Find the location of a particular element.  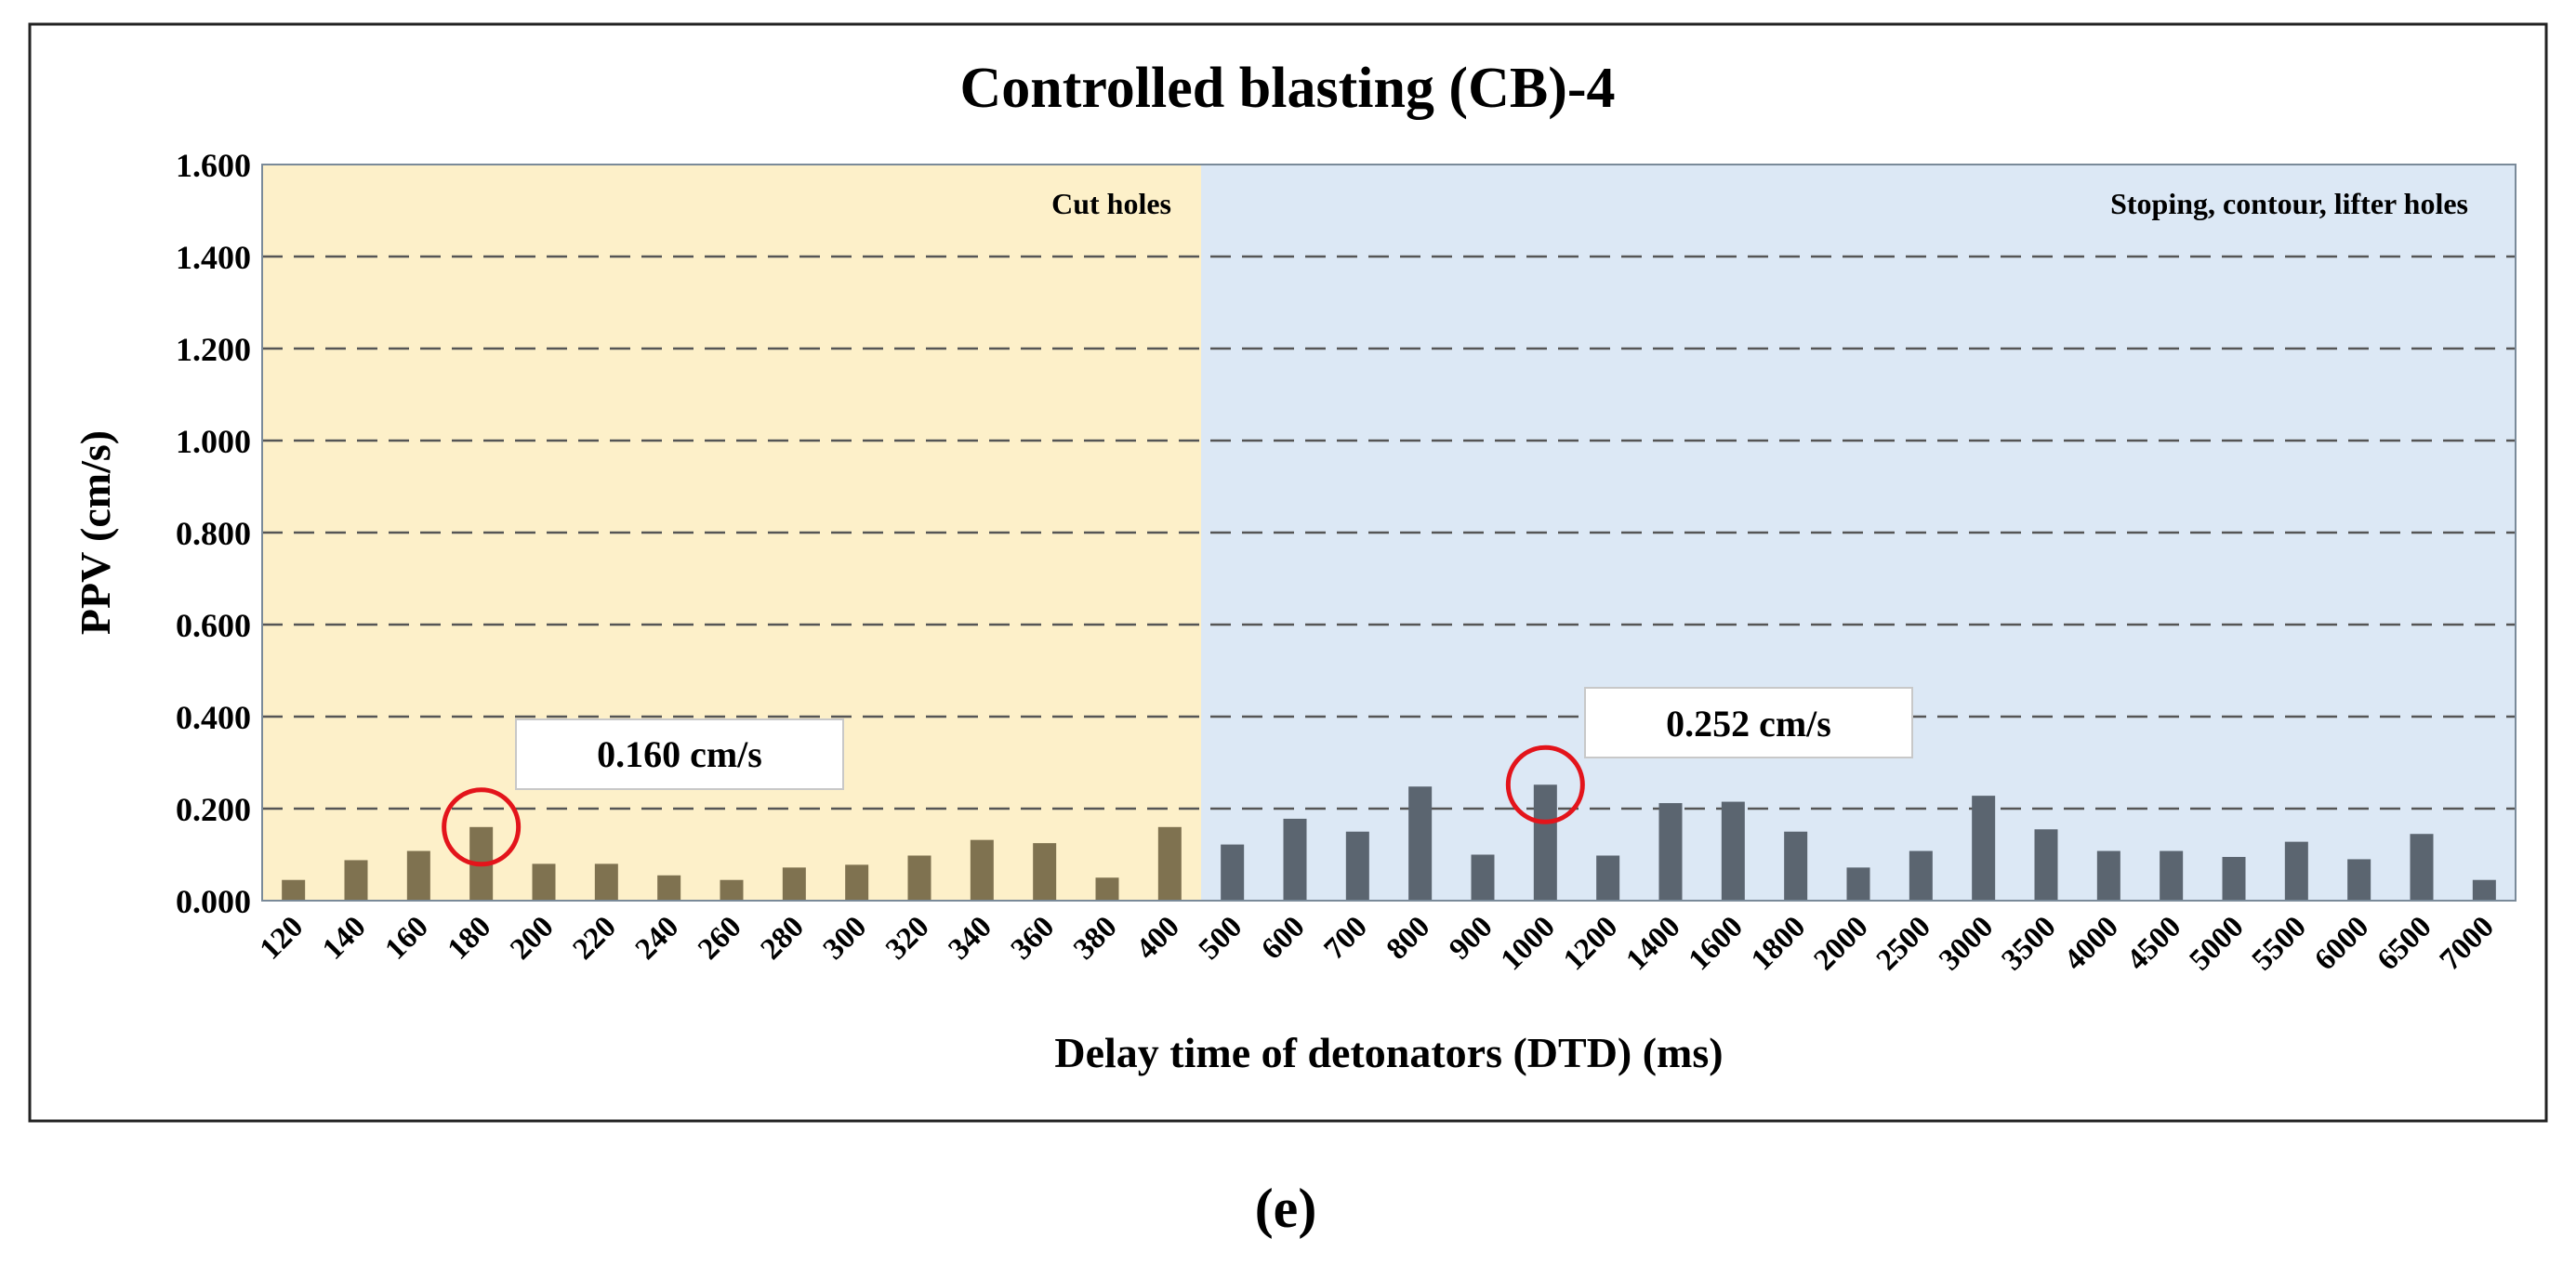

y-tick-label: 0.400 is located at coordinates (213, 717).